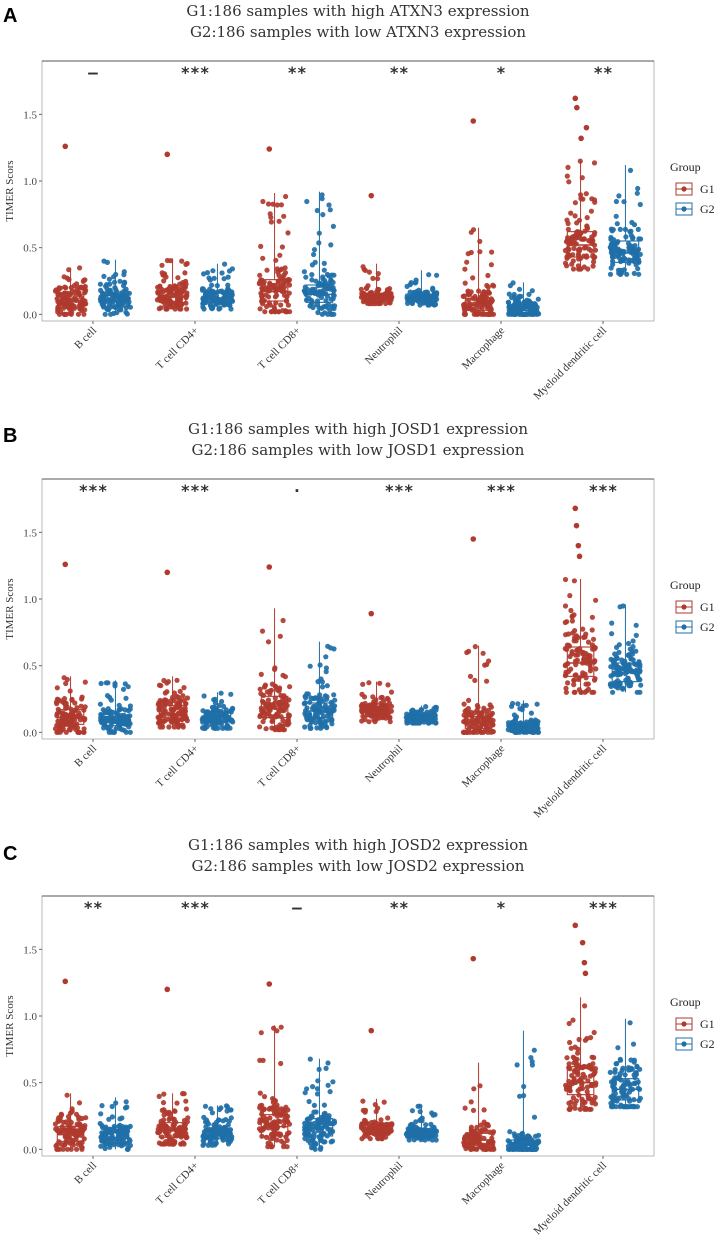 The width and height of the screenshot is (720, 1252). What do you see at coordinates (483, 348) in the screenshot?
I see `x-tick-label: Macrophage` at bounding box center [483, 348].